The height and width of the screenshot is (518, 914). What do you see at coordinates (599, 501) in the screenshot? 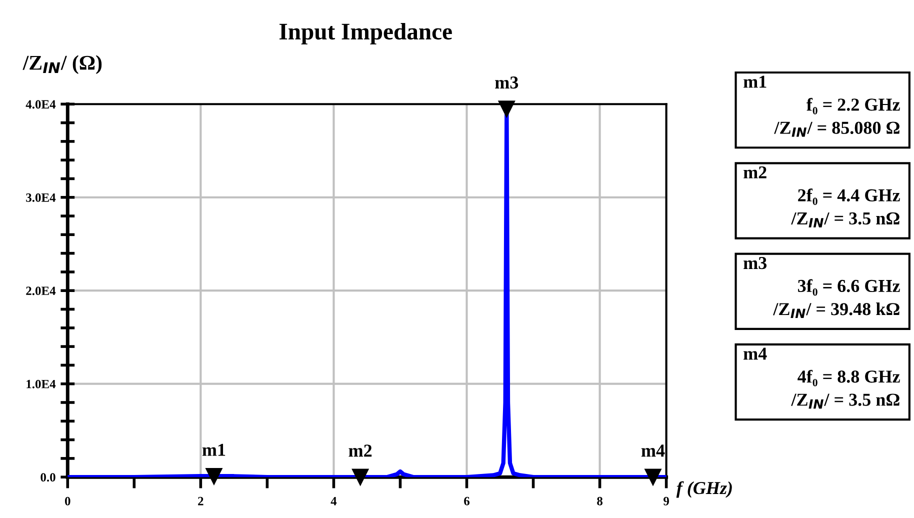
I see `x-tick-label: 8` at bounding box center [599, 501].